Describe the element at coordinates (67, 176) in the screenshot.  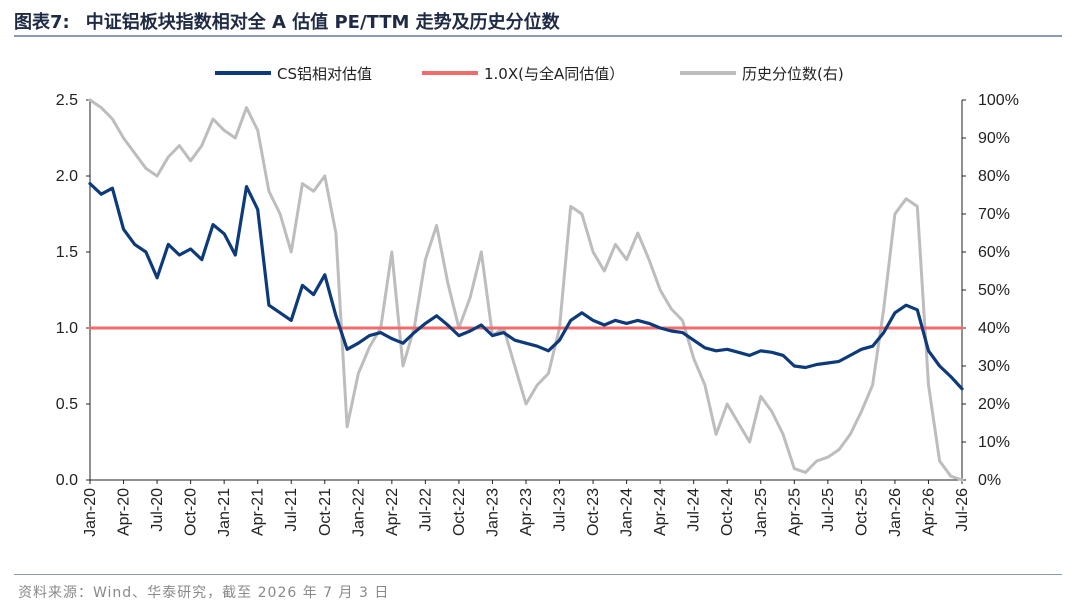
I see `left-tick-label: 2.0` at that location.